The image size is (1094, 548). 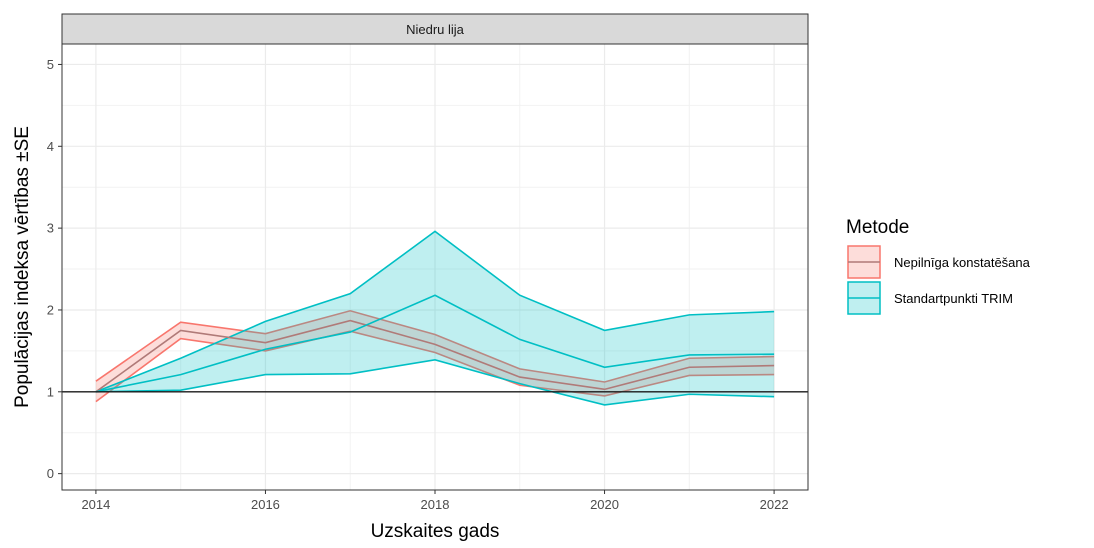 What do you see at coordinates (265, 504) in the screenshot?
I see `x-tick-label: 2016` at bounding box center [265, 504].